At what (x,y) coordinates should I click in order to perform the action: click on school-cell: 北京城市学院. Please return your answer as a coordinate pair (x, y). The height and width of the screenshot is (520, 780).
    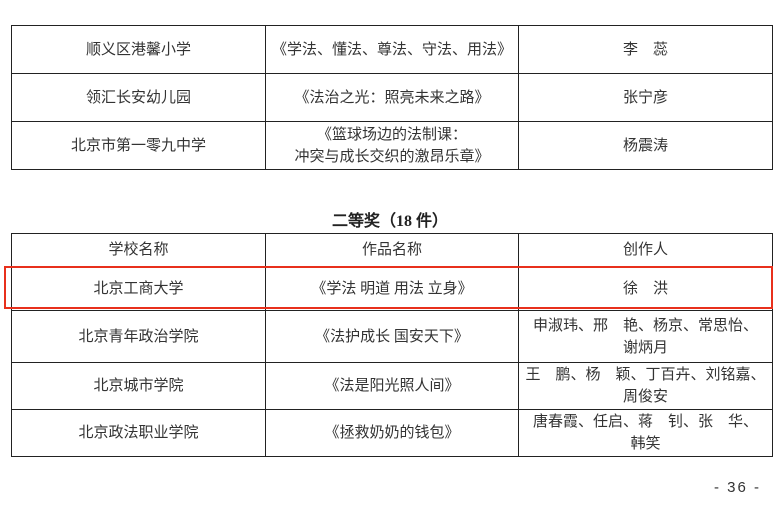
    Looking at the image, I should click on (138, 386).